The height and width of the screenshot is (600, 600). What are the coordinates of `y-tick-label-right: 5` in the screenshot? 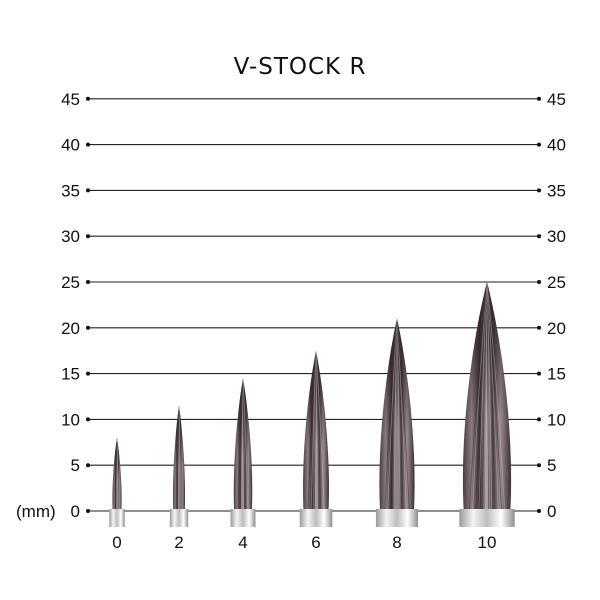 It's located at (551, 465).